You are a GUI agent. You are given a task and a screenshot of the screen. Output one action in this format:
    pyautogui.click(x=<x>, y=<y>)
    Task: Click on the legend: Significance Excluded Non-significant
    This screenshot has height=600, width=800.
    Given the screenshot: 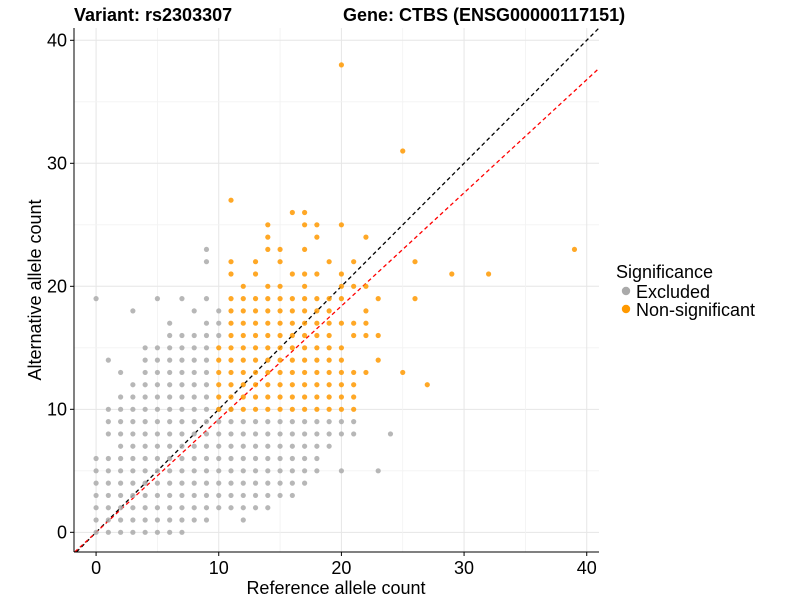 What is the action you would take?
    pyautogui.click(x=685, y=291)
    